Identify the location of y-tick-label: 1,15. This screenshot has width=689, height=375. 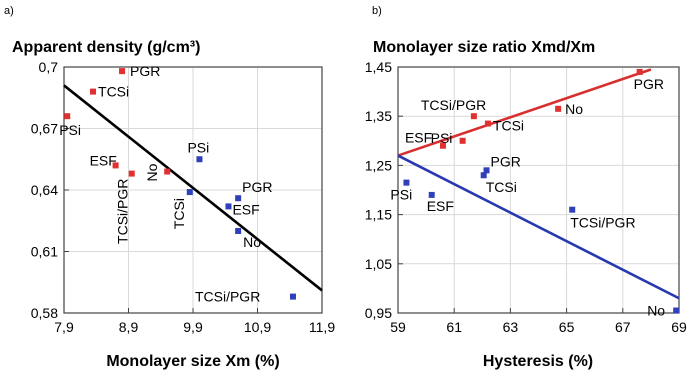
(378, 215).